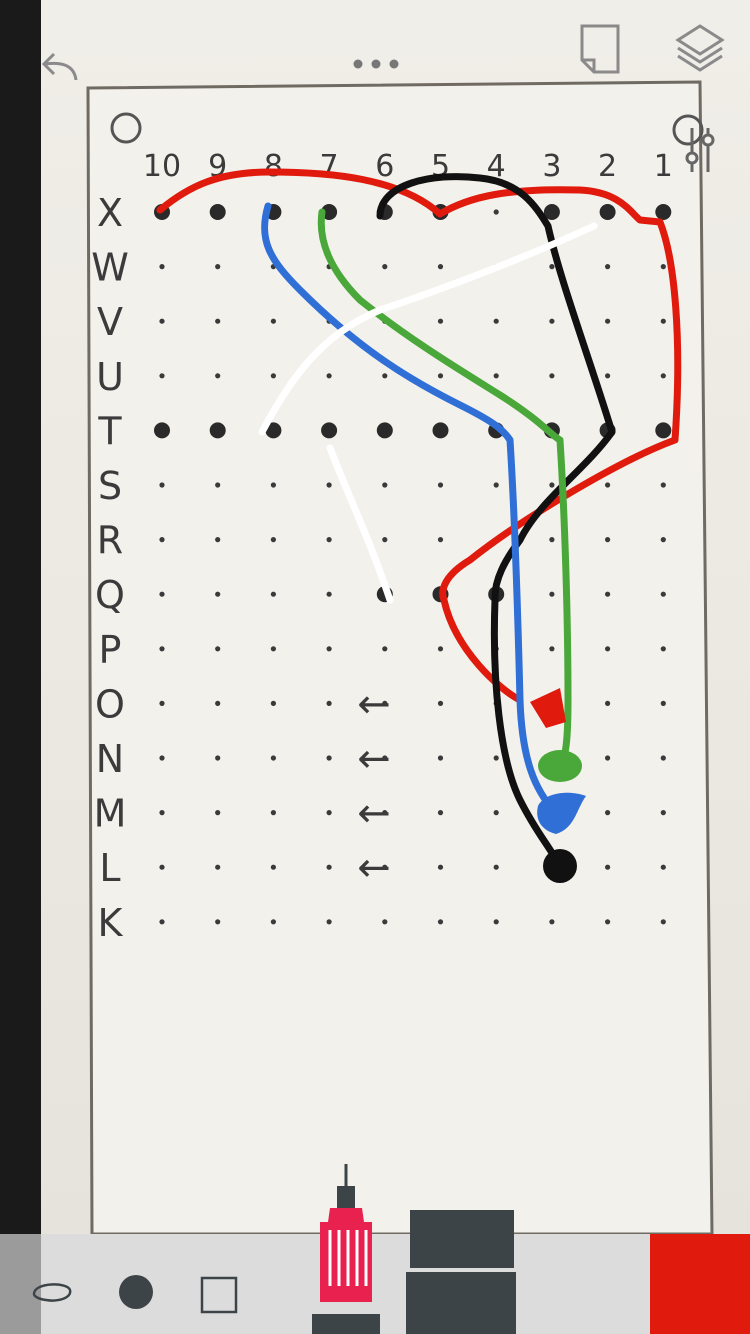 The height and width of the screenshot is (1334, 750). What do you see at coordinates (560, 866) in the screenshot?
I see `black-endpoint` at bounding box center [560, 866].